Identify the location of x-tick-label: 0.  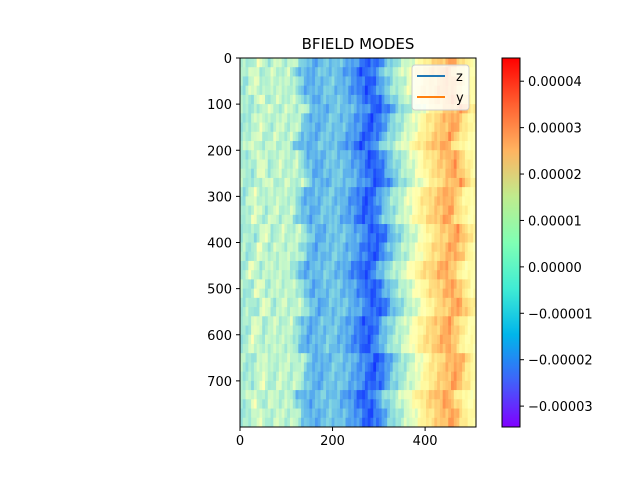
(240, 441).